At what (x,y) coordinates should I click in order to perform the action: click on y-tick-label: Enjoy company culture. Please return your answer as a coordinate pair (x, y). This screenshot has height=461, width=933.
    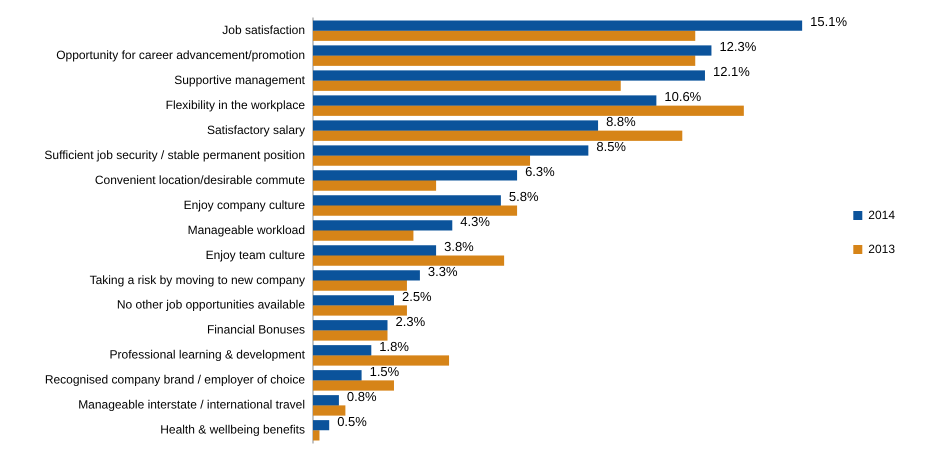
    Looking at the image, I should click on (245, 205).